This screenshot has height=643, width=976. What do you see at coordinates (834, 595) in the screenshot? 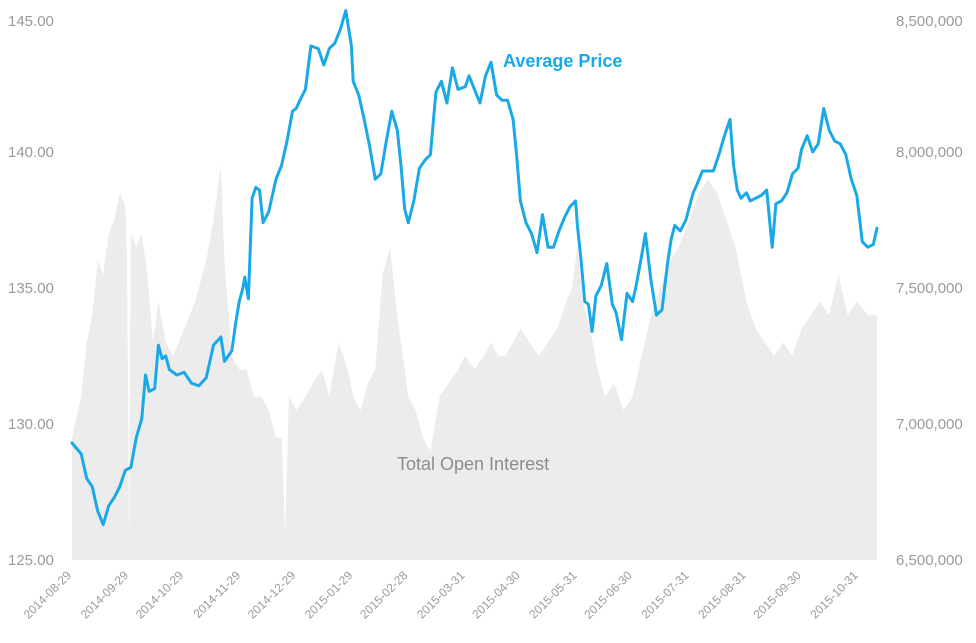
I see `x-axis-tick-label: 2015-10-31` at bounding box center [834, 595].